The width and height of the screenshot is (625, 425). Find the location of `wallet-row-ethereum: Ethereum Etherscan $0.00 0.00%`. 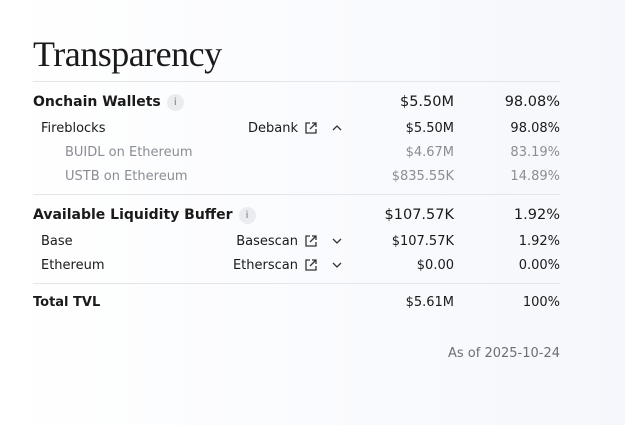

wallet-row-ethereum: Ethereum Etherscan $0.00 0.00% is located at coordinates (296, 265).